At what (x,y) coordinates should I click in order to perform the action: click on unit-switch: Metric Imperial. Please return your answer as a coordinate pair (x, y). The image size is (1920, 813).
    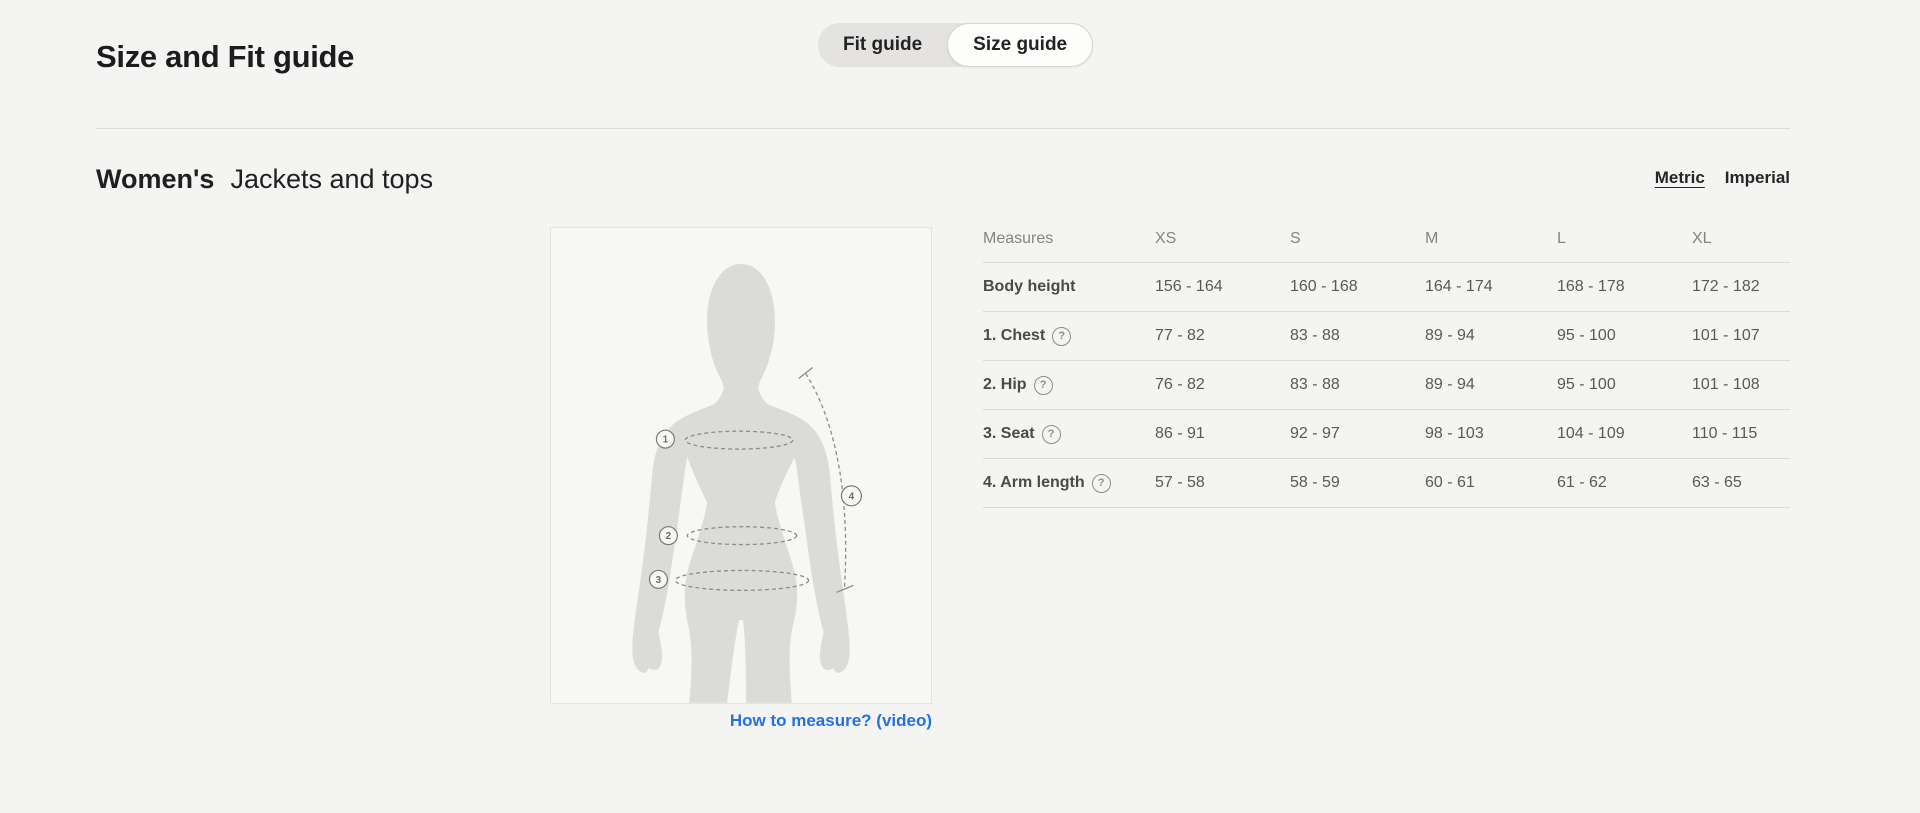
    Looking at the image, I should click on (1722, 178).